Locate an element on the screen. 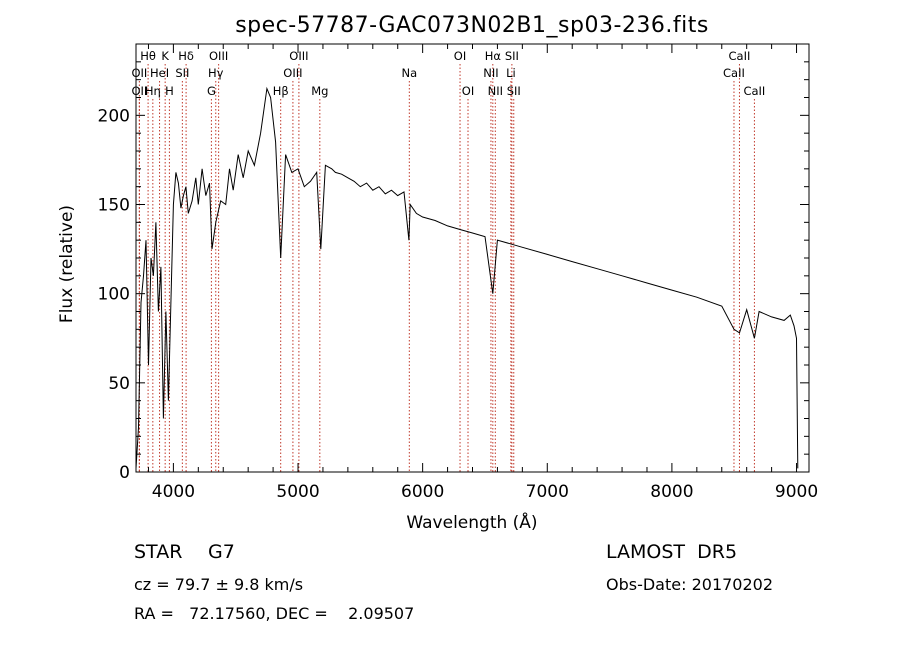  y-tick-label: 100 is located at coordinates (114, 295).